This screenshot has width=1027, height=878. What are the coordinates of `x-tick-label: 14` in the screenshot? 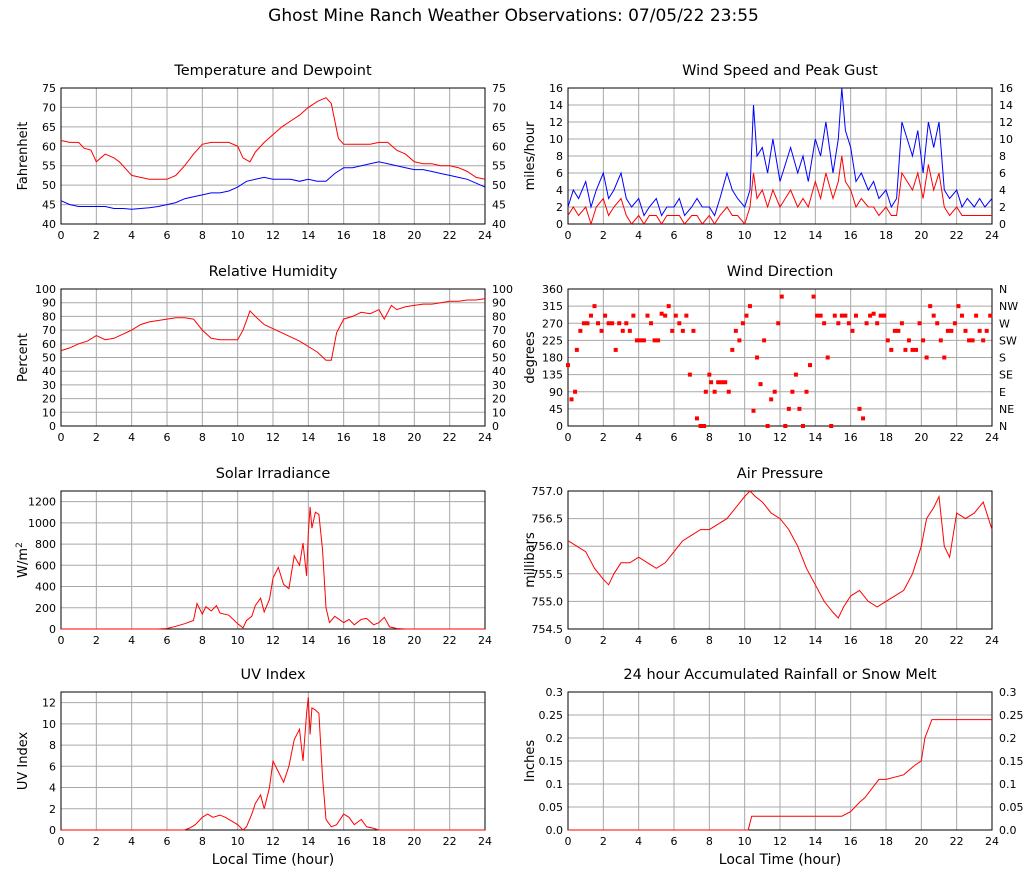 It's located at (815, 437).